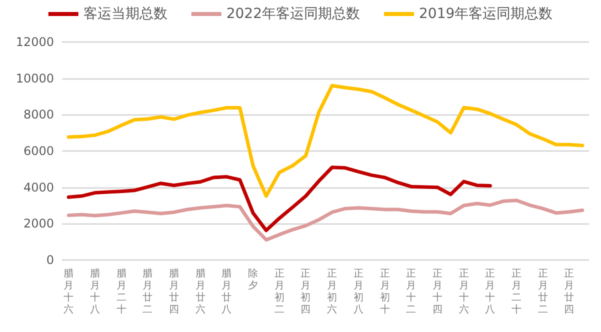 This screenshot has height=332, width=601. I want to click on y-tick-label: 10000, so click(35, 78).